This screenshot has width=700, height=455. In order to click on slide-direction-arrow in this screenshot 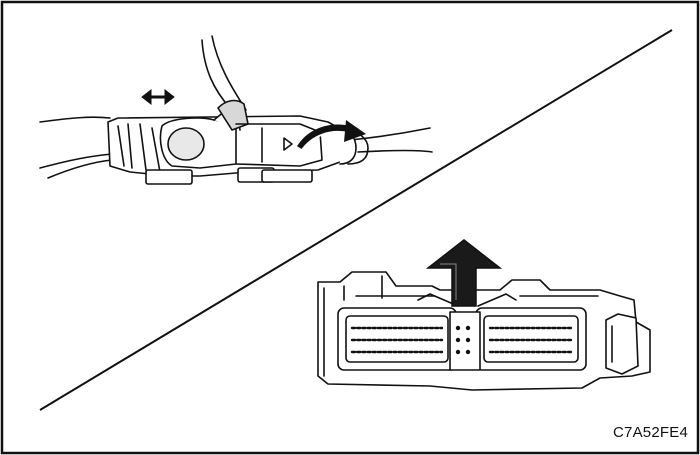, I will do `click(158, 97)`.